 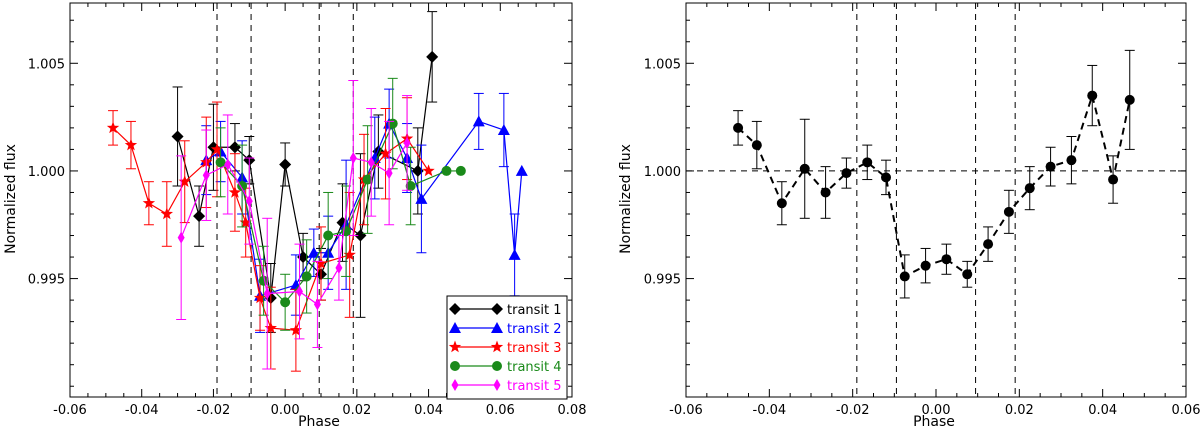 What do you see at coordinates (1186, 410) in the screenshot?
I see `right-xtick-label: 0.06` at bounding box center [1186, 410].